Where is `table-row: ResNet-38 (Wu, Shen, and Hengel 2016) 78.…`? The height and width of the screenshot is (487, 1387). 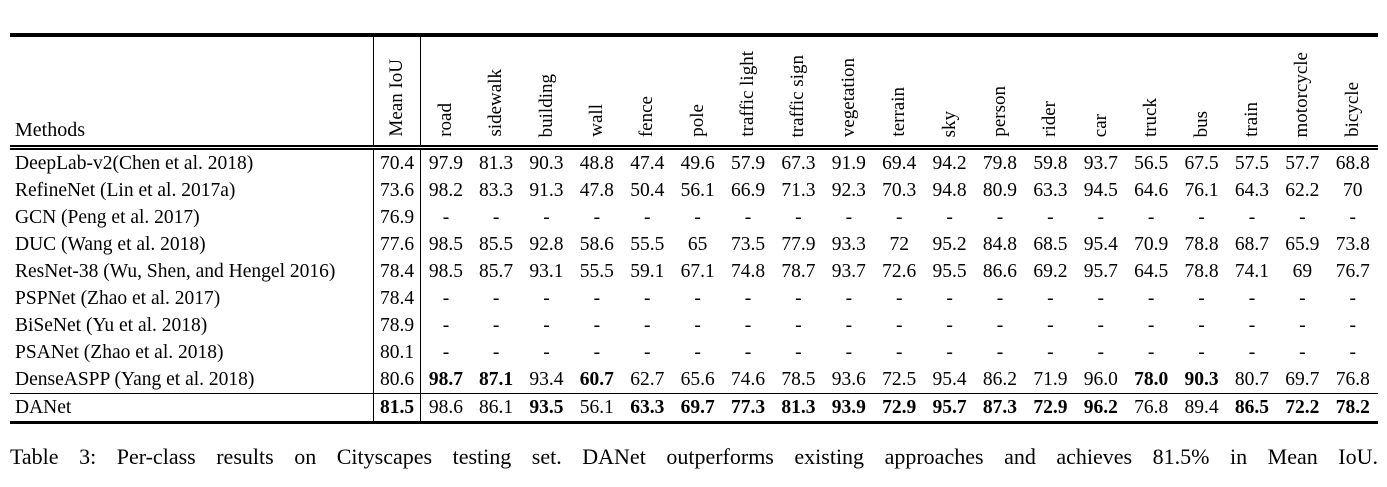 table-row: ResNet-38 (Wu, Shen, and Hengel 2016) 78.… is located at coordinates (694, 271).